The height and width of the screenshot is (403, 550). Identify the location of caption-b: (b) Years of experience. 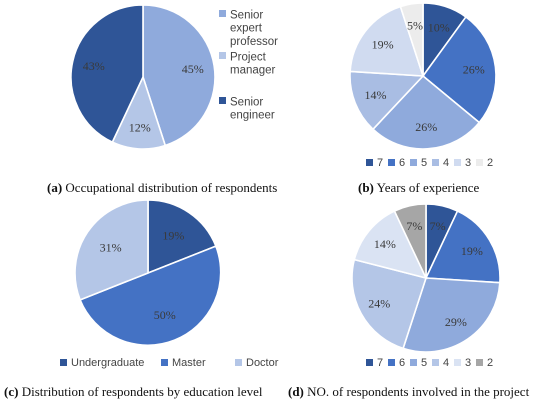
(418, 188).